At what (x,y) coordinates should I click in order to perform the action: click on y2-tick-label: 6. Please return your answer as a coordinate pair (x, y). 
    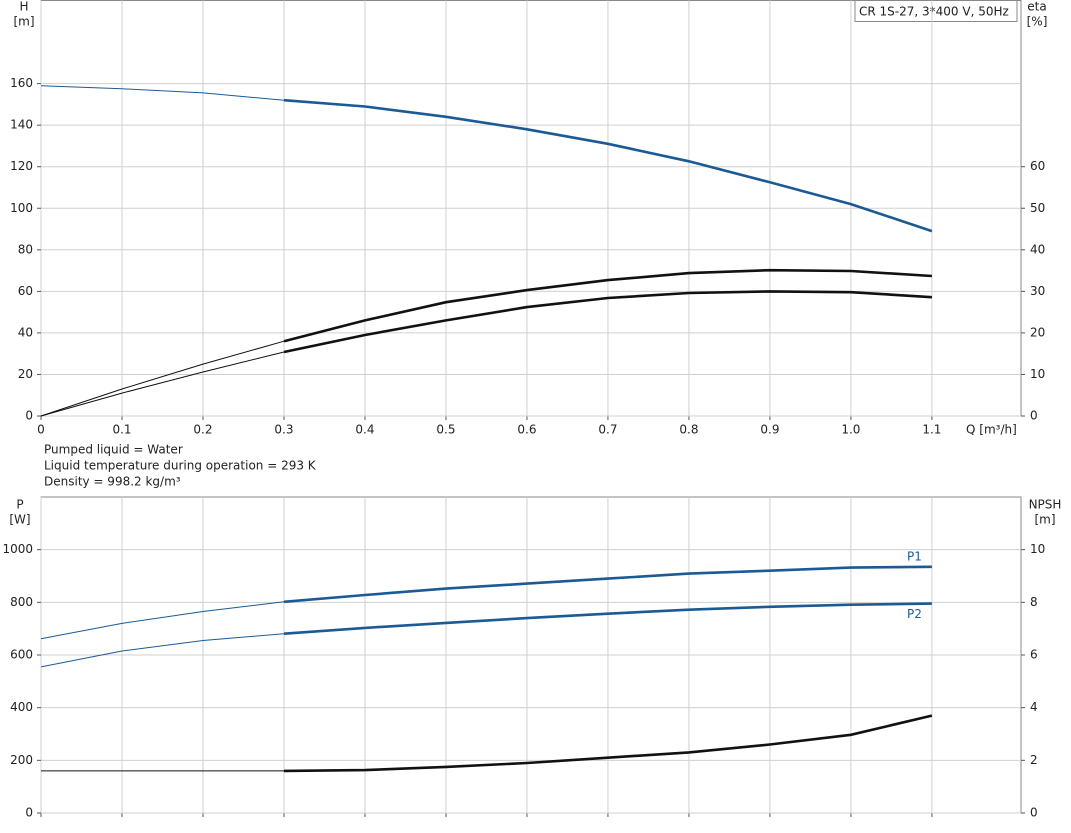
    Looking at the image, I should click on (1034, 655).